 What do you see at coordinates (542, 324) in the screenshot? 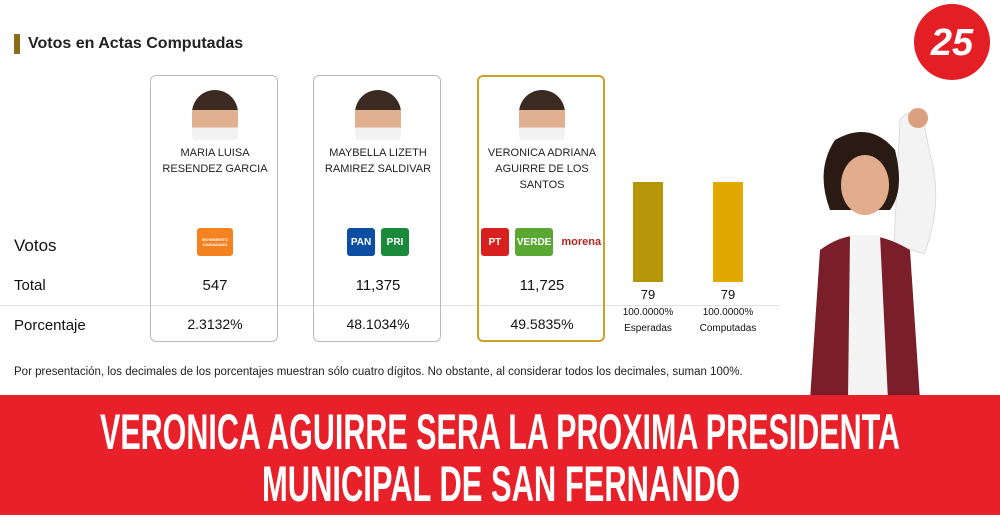
I see `candidate-percent: 49.5835%` at bounding box center [542, 324].